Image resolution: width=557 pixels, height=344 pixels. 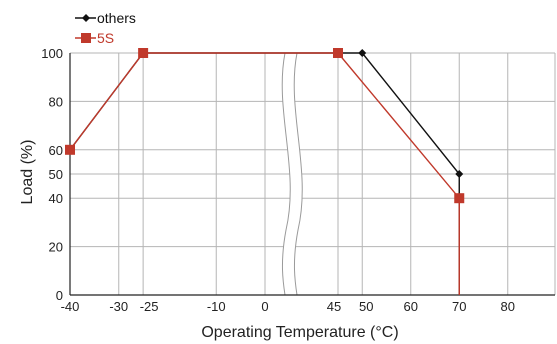 I want to click on x-axis-label: Operating Temperature (°C), so click(x=299, y=332).